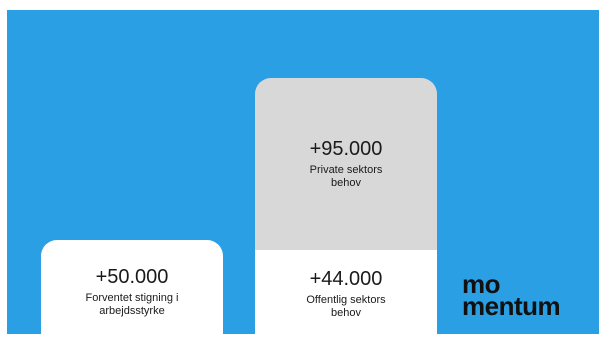  Describe the element at coordinates (132, 304) in the screenshot. I see `bar-workforce-label: Forventet stigning i arbejdsstyrke` at that location.